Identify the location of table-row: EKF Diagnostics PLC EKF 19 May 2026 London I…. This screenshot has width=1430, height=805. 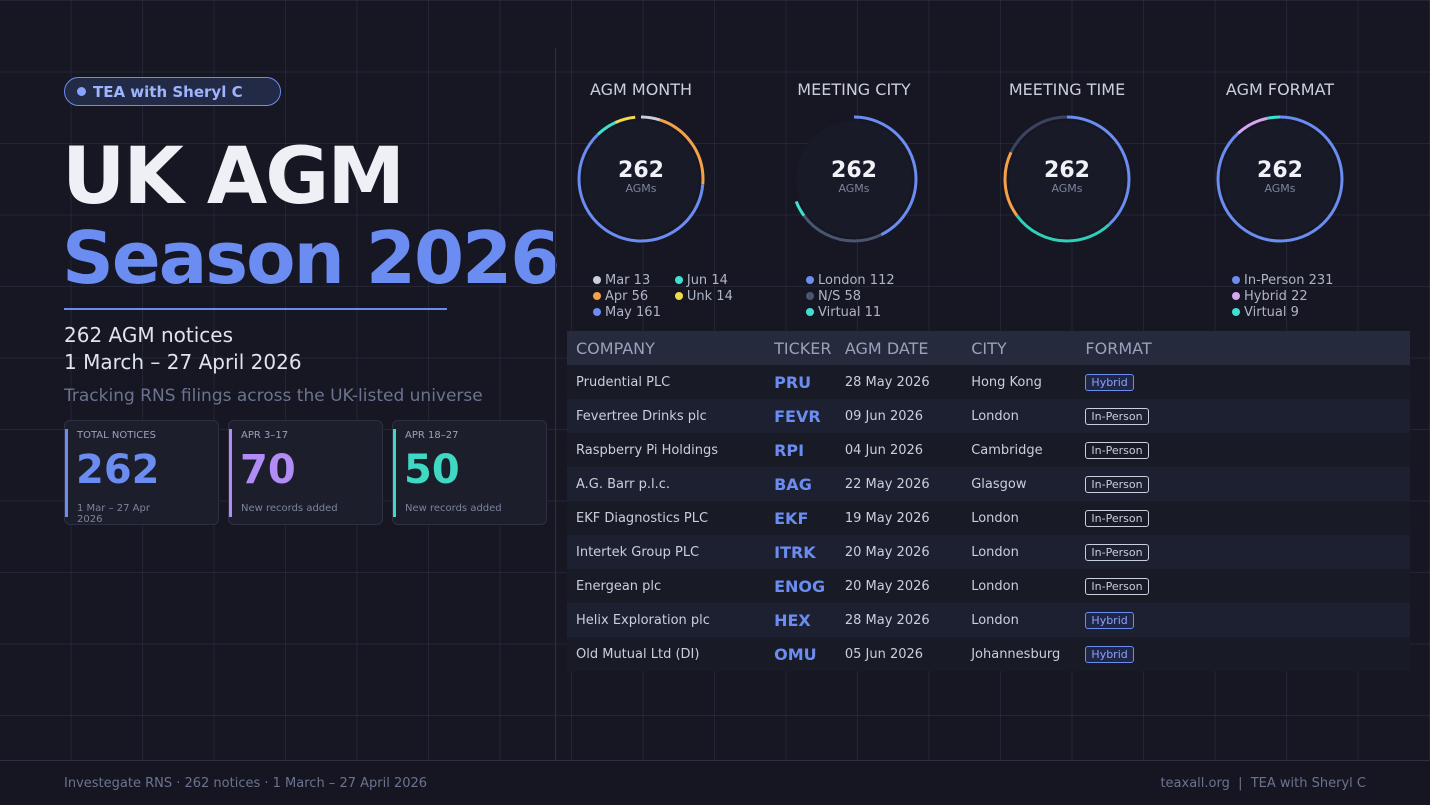
(988, 518).